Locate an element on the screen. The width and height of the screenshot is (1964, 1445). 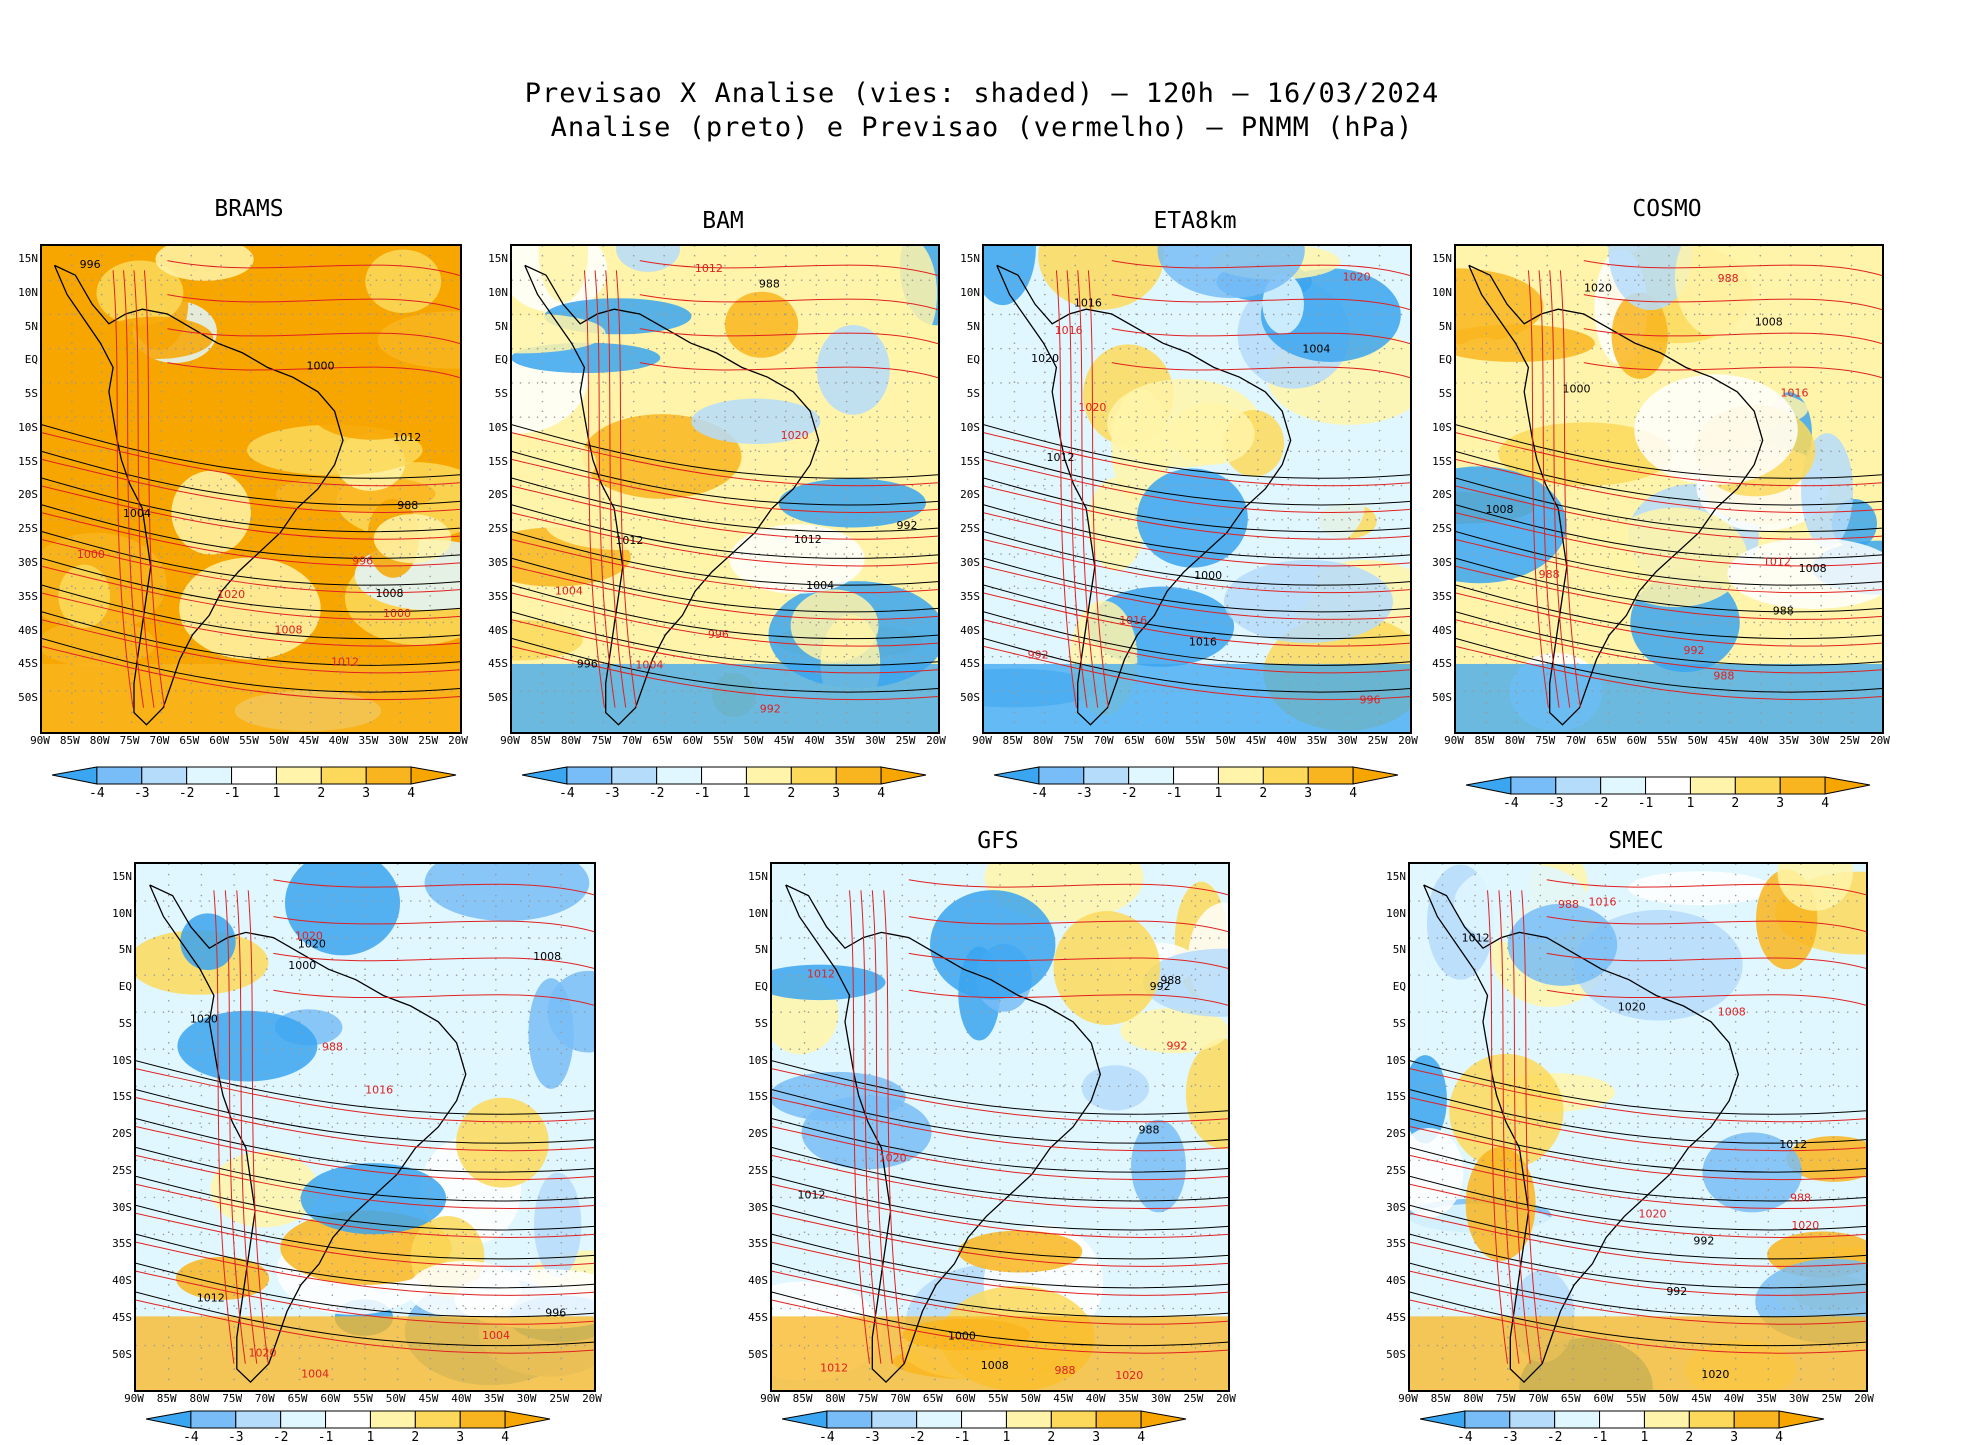
contour-label: 1004 is located at coordinates (1316, 348).